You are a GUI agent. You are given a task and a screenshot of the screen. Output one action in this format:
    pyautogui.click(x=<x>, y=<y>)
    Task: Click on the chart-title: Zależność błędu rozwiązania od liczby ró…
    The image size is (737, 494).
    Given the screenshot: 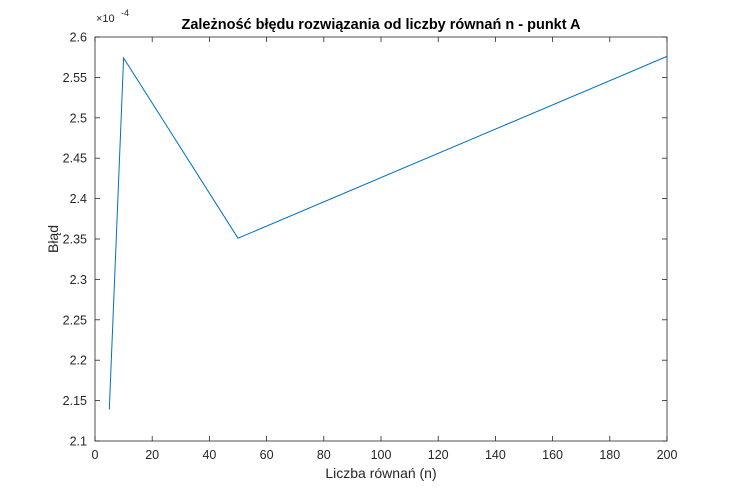 What is the action you would take?
    pyautogui.click(x=381, y=25)
    